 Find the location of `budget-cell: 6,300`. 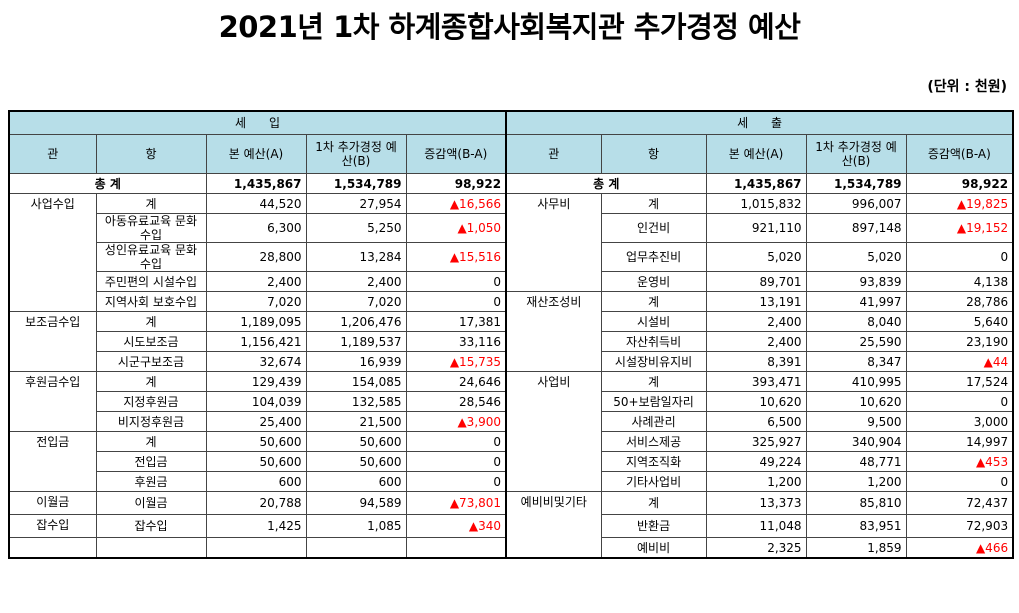

budget-cell: 6,300 is located at coordinates (256, 228).